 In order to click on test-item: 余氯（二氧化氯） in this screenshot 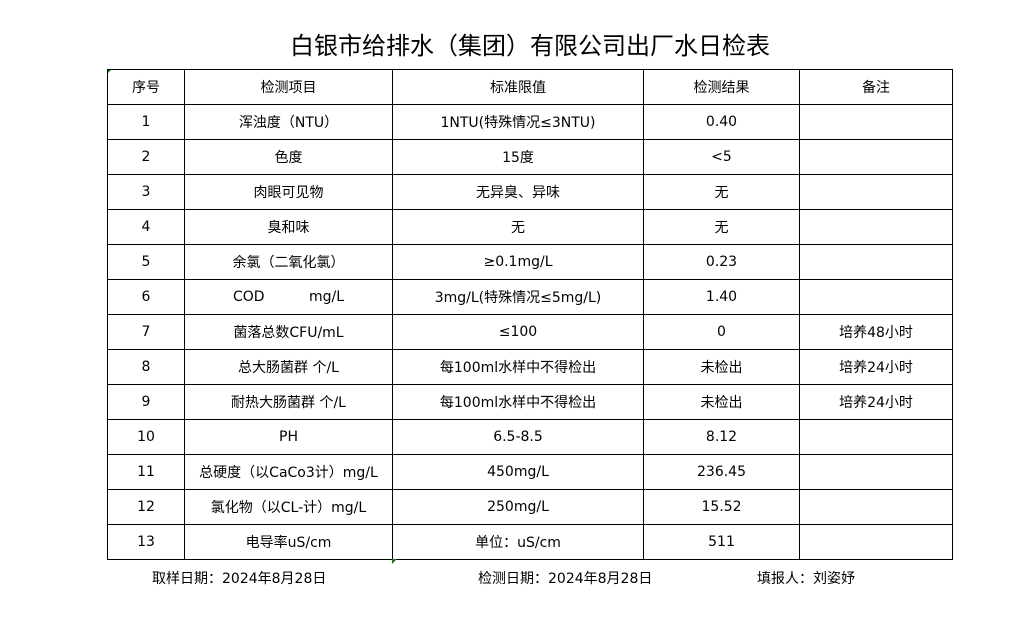, I will do `click(288, 262)`.